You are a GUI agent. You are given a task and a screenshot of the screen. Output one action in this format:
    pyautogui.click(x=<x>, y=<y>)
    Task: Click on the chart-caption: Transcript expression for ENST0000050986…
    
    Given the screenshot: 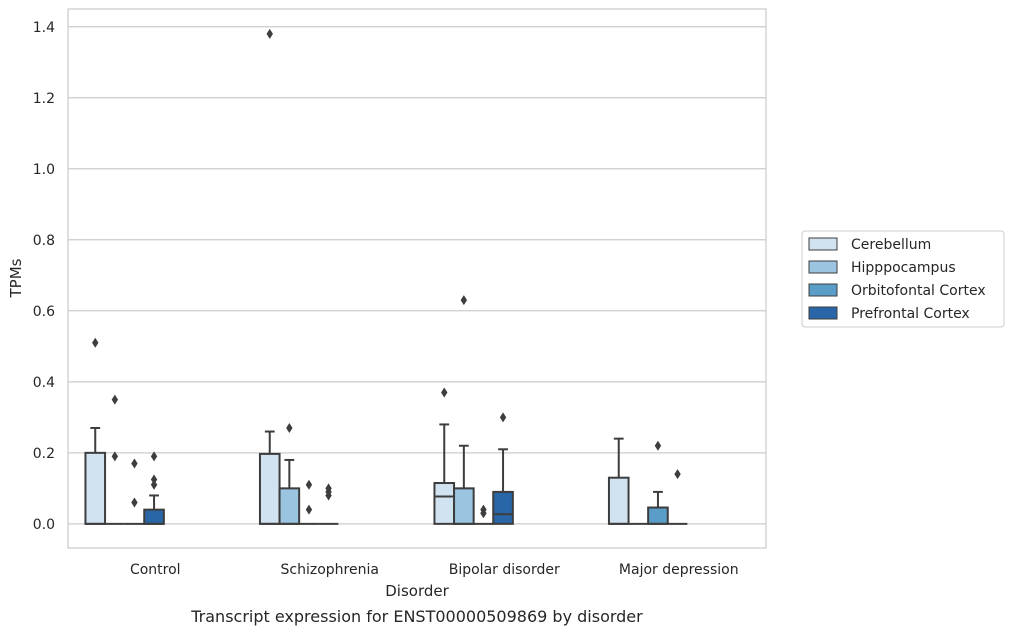 What is the action you would take?
    pyautogui.click(x=416, y=616)
    